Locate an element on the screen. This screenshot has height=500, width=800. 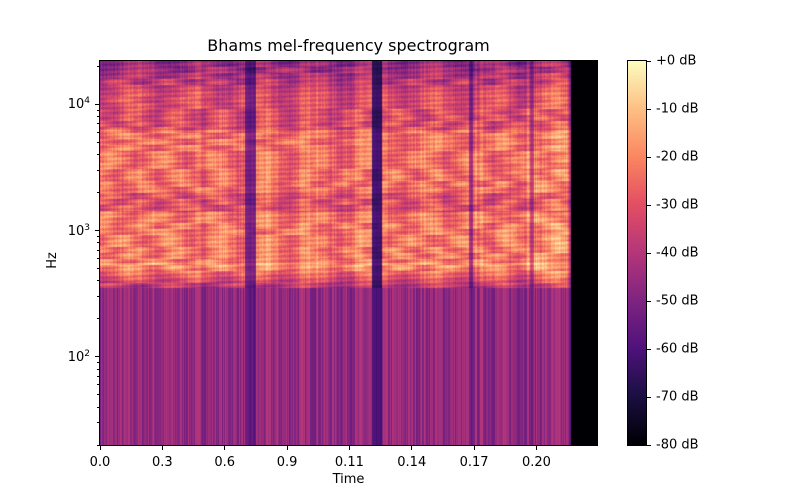
y-tick-exponent: 2 is located at coordinates (87, 353).